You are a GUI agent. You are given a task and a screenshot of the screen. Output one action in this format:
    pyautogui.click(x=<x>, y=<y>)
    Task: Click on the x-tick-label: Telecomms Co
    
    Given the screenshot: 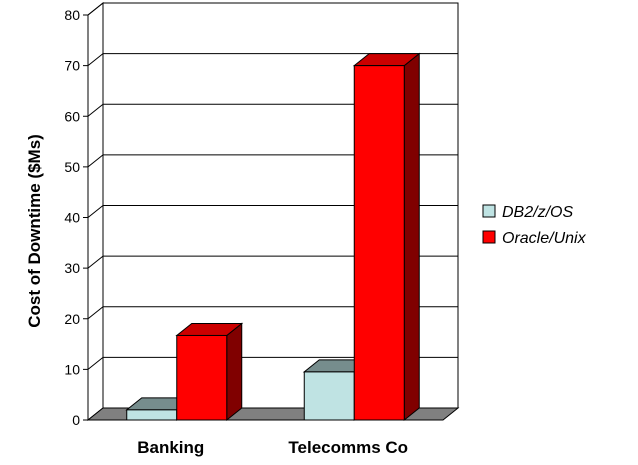 What is the action you would take?
    pyautogui.click(x=348, y=447)
    